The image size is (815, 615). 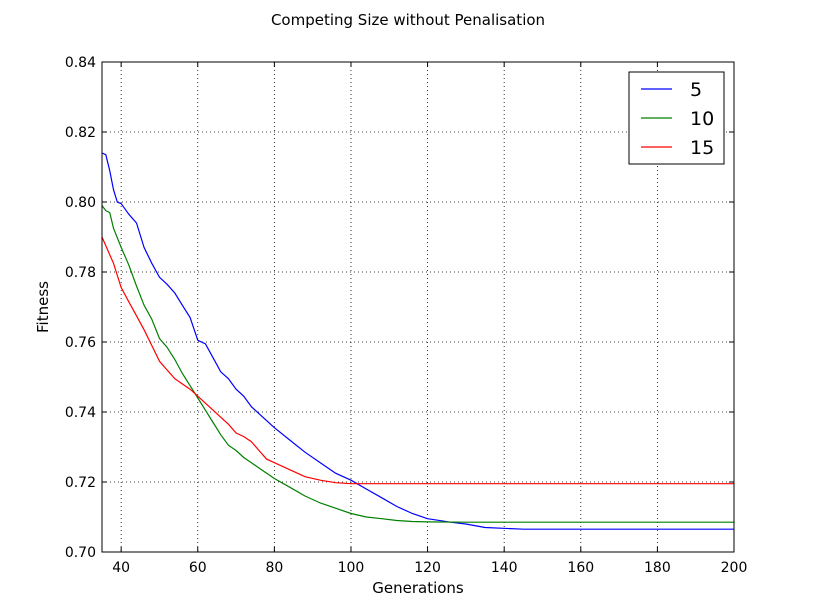 I want to click on y-tick-label: 0.80, so click(x=80, y=203).